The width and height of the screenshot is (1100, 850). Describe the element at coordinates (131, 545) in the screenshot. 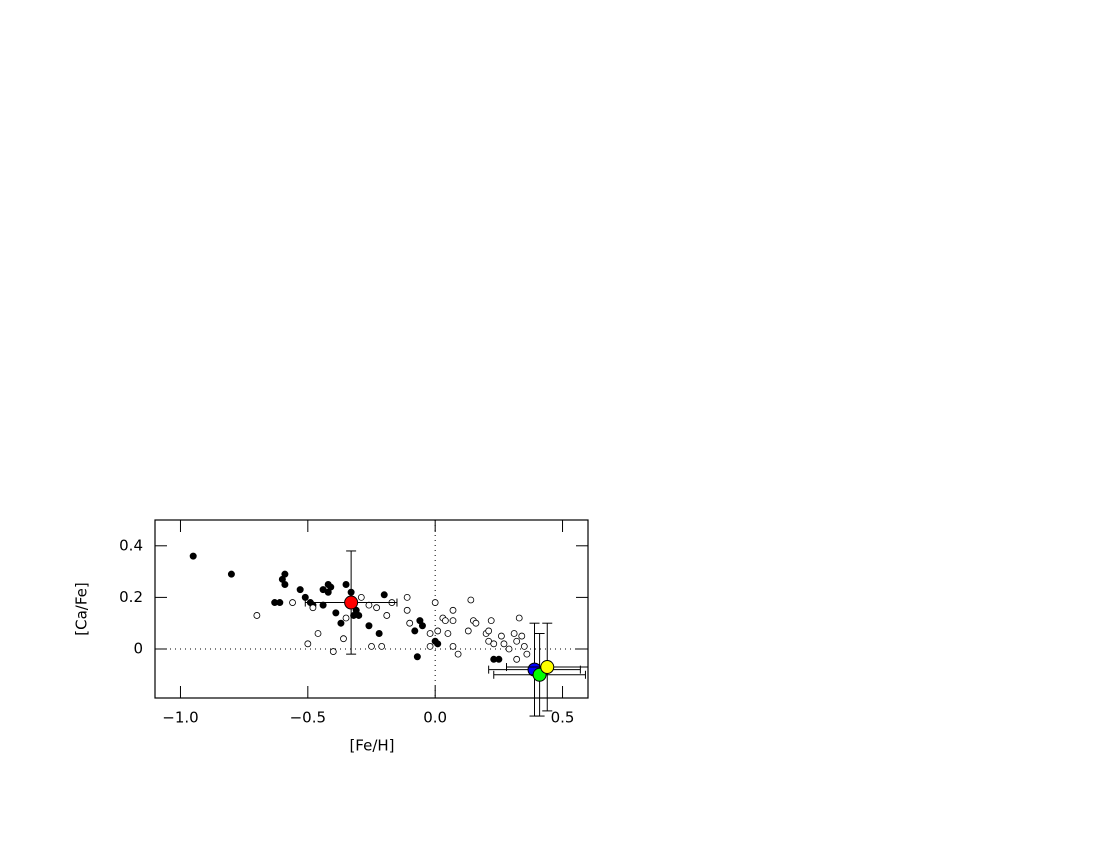

I see `y-tick-label: 0.4` at that location.